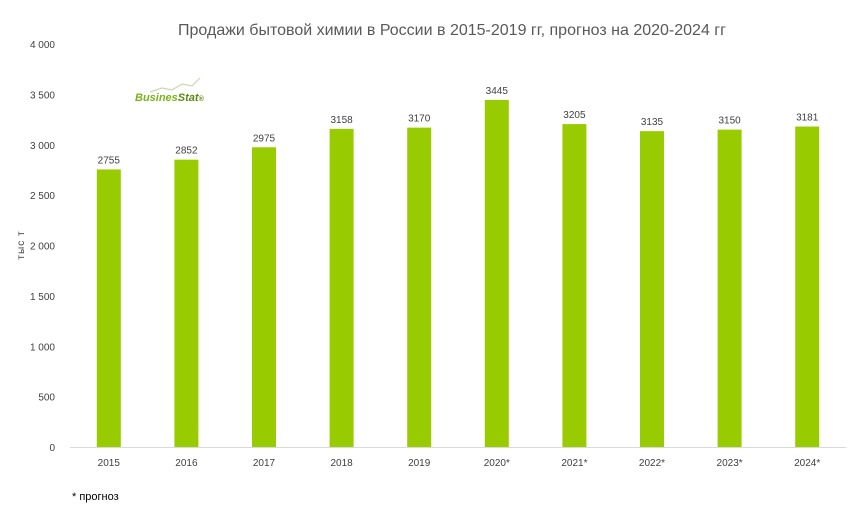 This screenshot has height=513, width=866. Describe the element at coordinates (46, 398) in the screenshot. I see `y-tick-label: 500` at that location.